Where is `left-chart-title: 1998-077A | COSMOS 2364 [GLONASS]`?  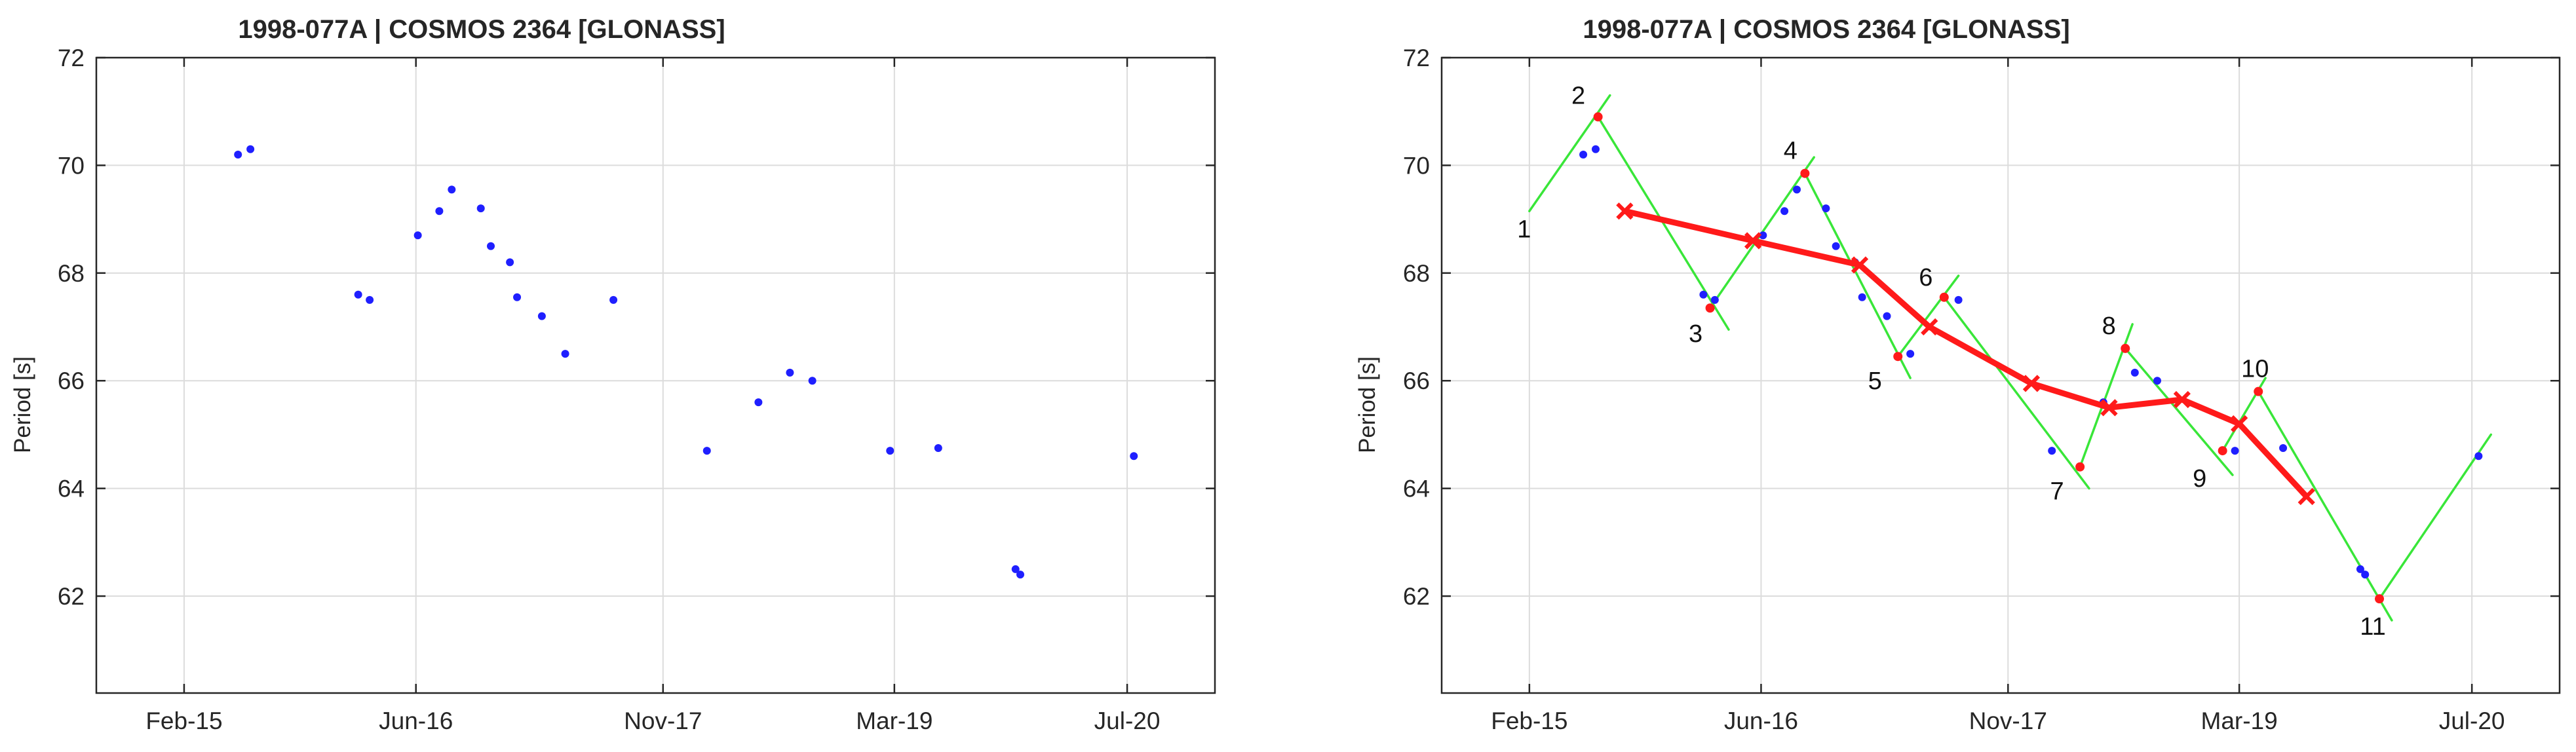 left-chart-title: 1998-077A | COSMOS 2364 [GLONASS] is located at coordinates (481, 29).